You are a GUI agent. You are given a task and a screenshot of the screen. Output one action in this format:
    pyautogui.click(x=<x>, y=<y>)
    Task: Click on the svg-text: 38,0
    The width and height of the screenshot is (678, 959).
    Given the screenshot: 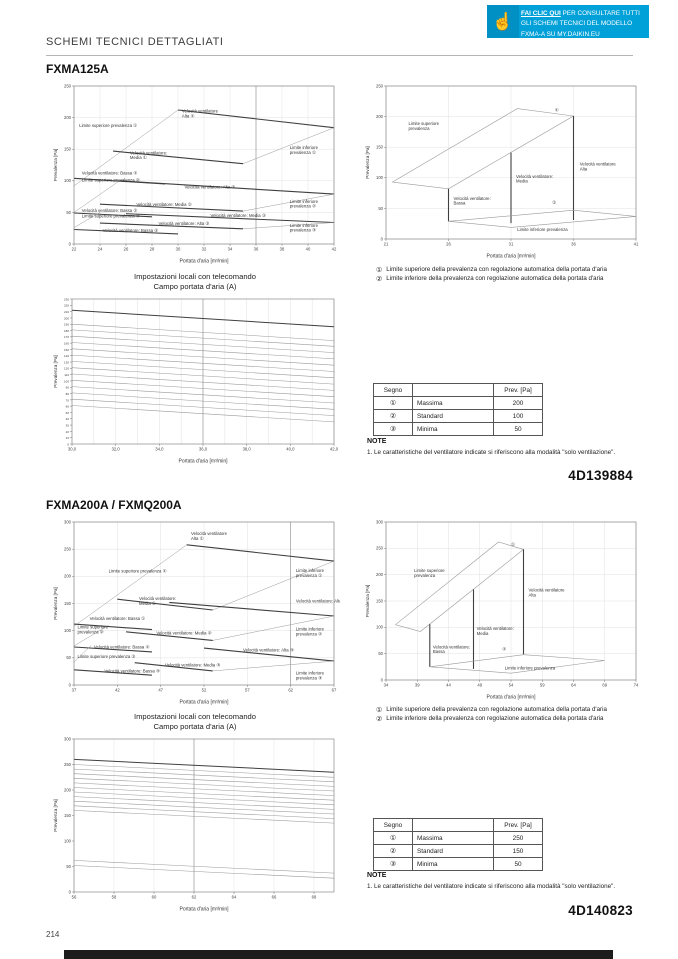 What is the action you would take?
    pyautogui.click(x=247, y=449)
    